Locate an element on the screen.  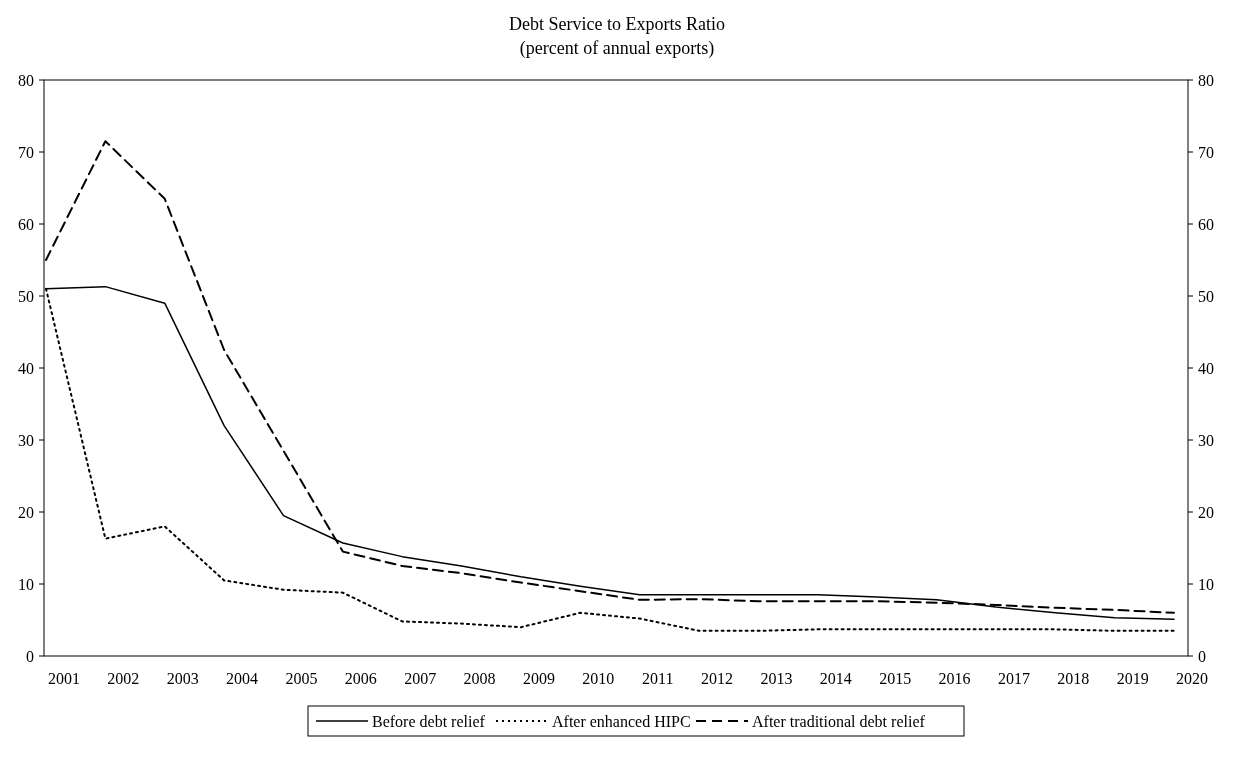
chart-subtitle: (percent of annual exports) is located at coordinates (617, 48).